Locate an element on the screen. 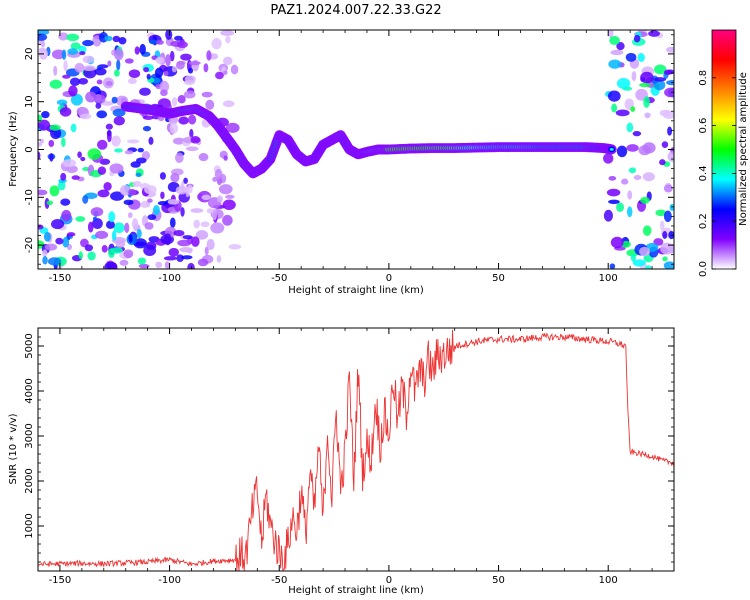 The image size is (750, 600). y-tick-label: 0 is located at coordinates (29, 149).